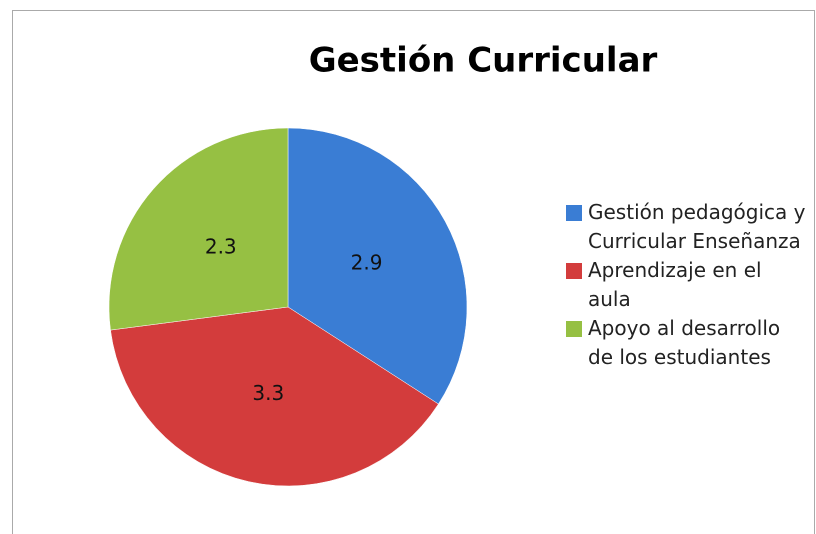 The image size is (816, 534). Describe the element at coordinates (221, 246) in the screenshot. I see `data-label: 2.3` at that location.